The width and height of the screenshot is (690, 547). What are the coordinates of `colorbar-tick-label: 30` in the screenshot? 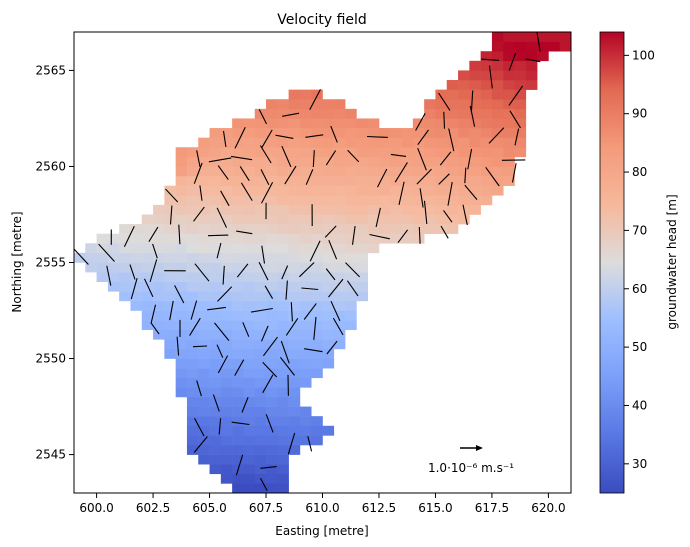 It's located at (639, 464).